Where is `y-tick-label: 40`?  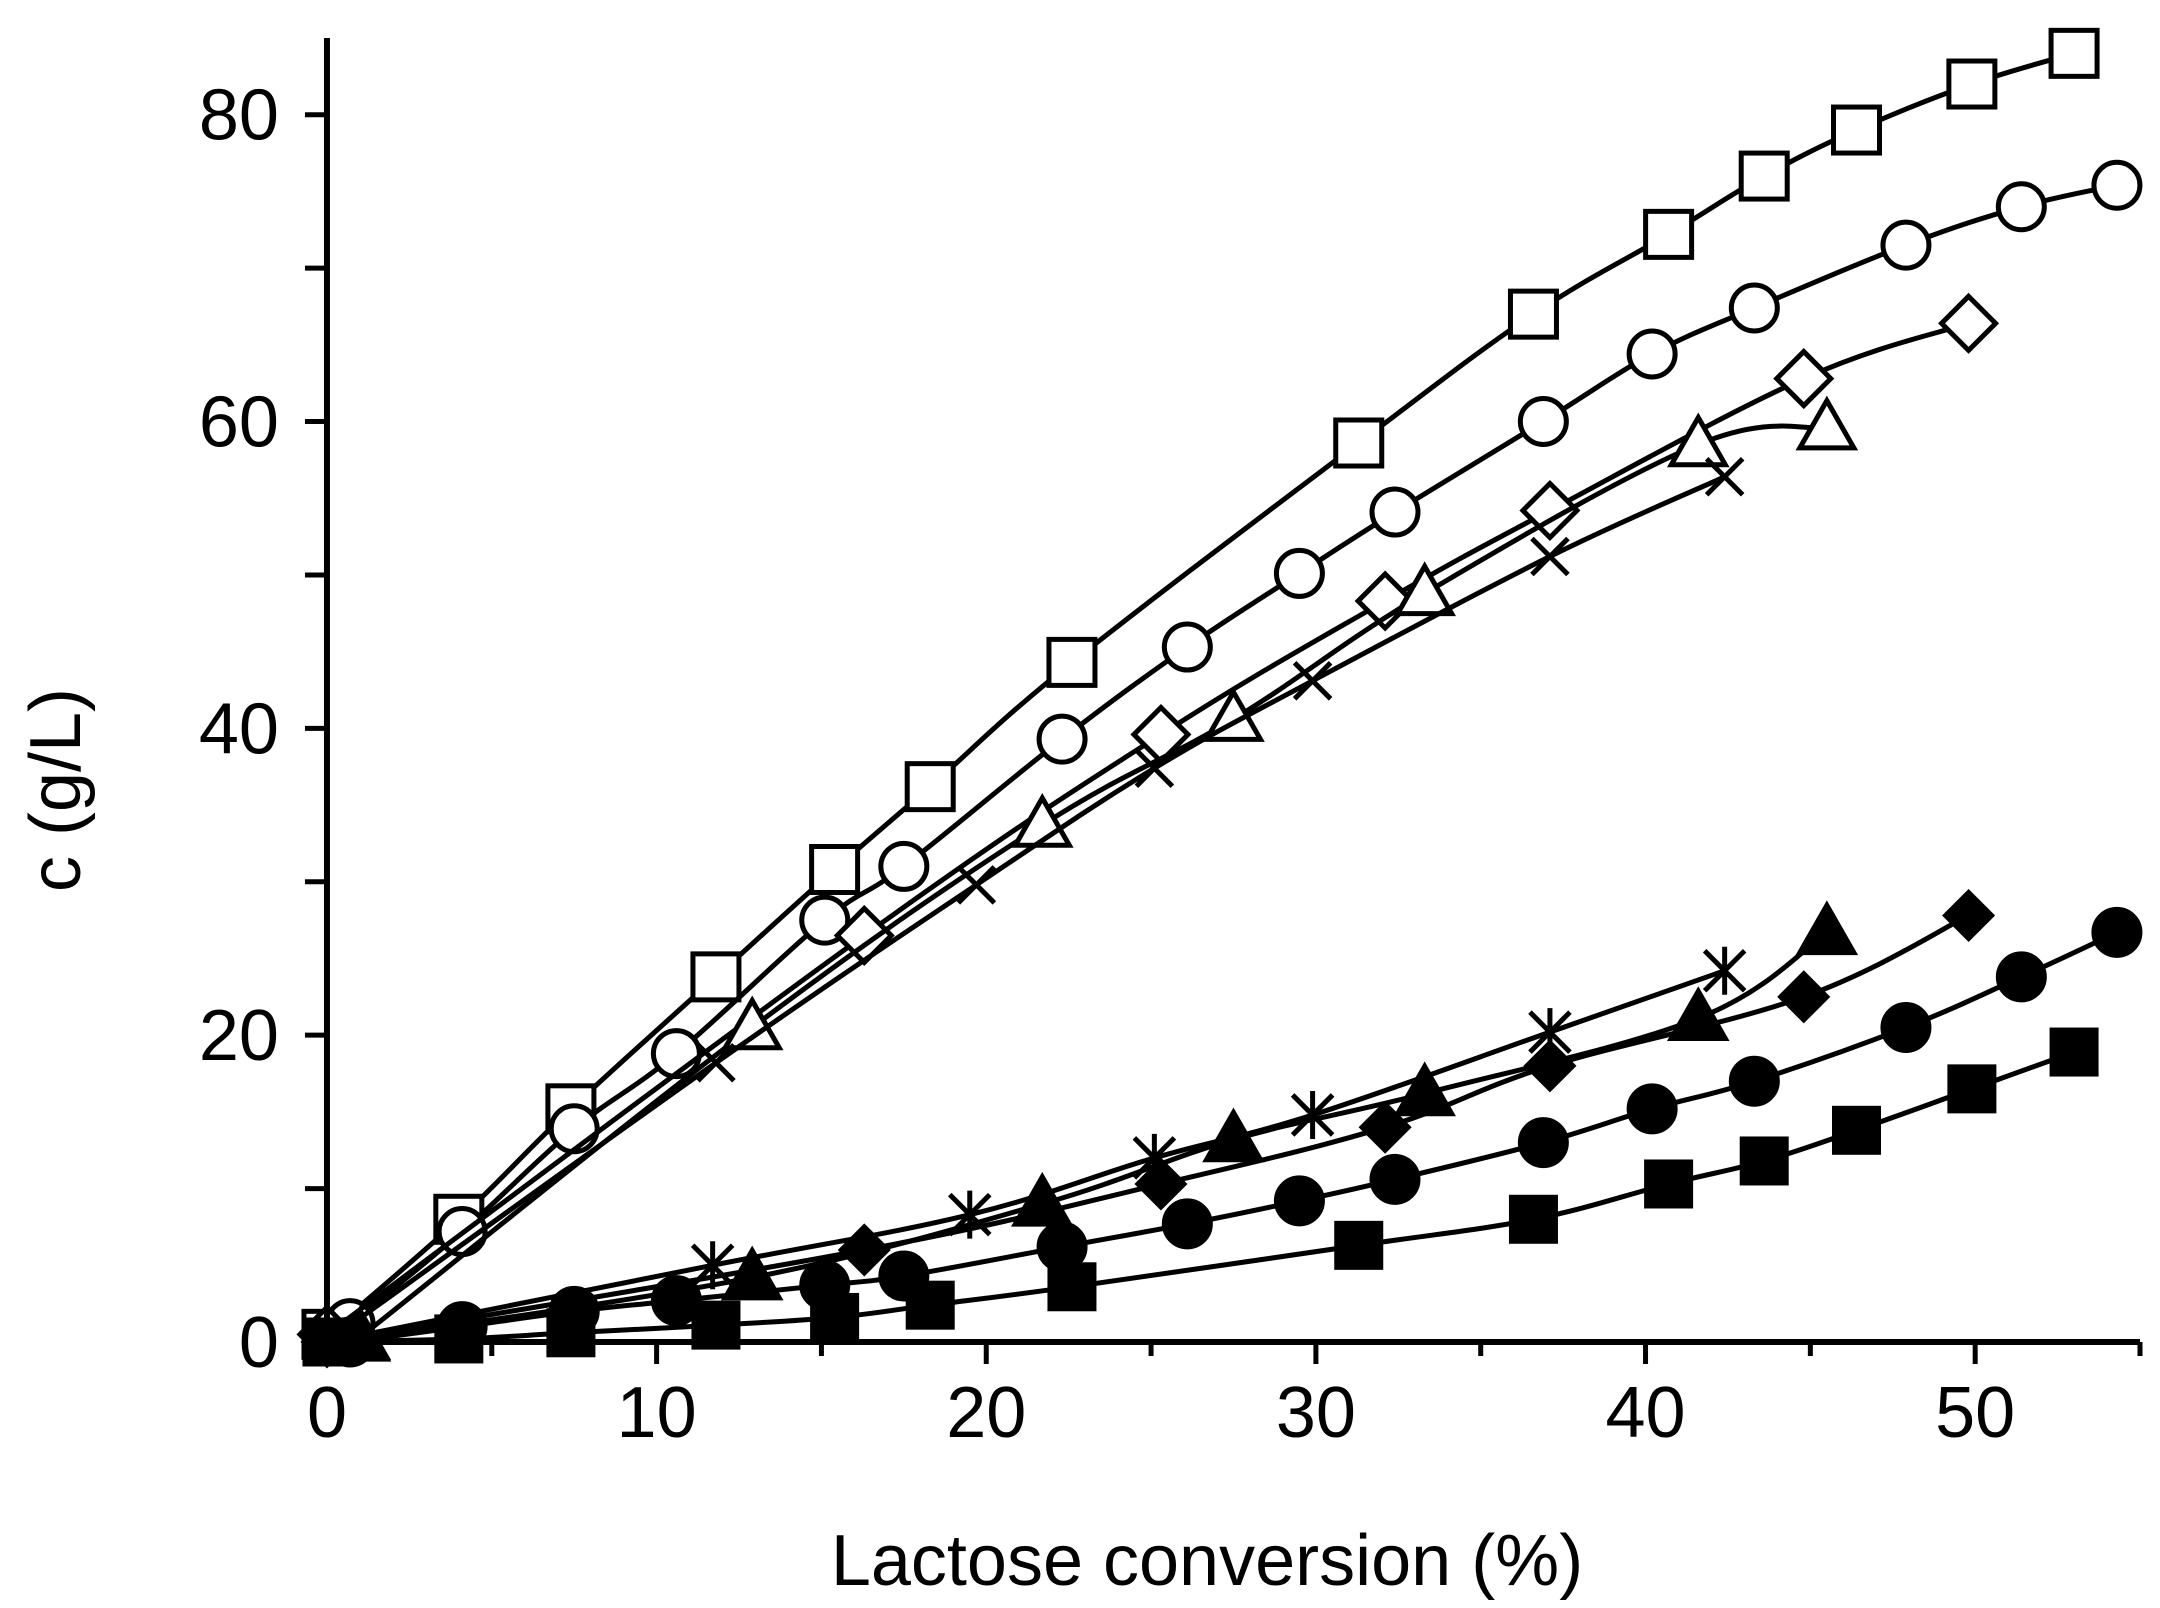 y-tick-label: 40 is located at coordinates (239, 729).